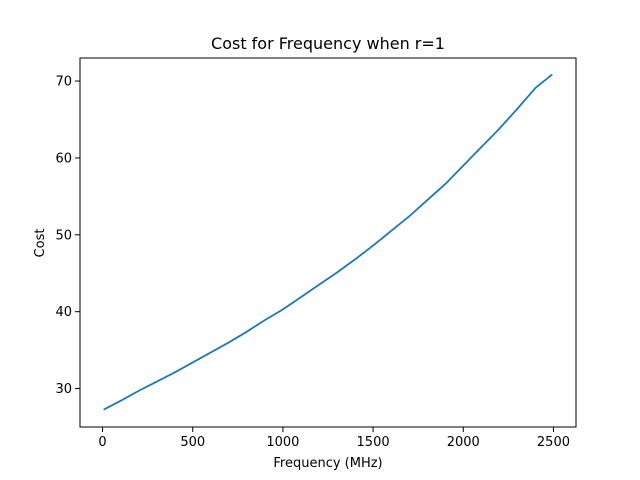  What do you see at coordinates (40, 243) in the screenshot?
I see `y-axis-label: Cost` at bounding box center [40, 243].